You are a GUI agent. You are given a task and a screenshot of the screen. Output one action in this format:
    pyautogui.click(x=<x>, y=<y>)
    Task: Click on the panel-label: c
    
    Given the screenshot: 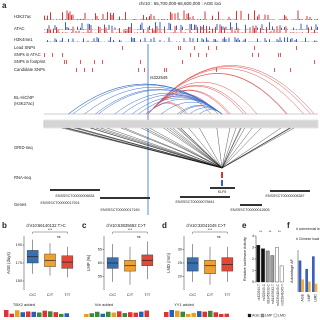 What is the action you would take?
    pyautogui.click(x=84, y=225)
    